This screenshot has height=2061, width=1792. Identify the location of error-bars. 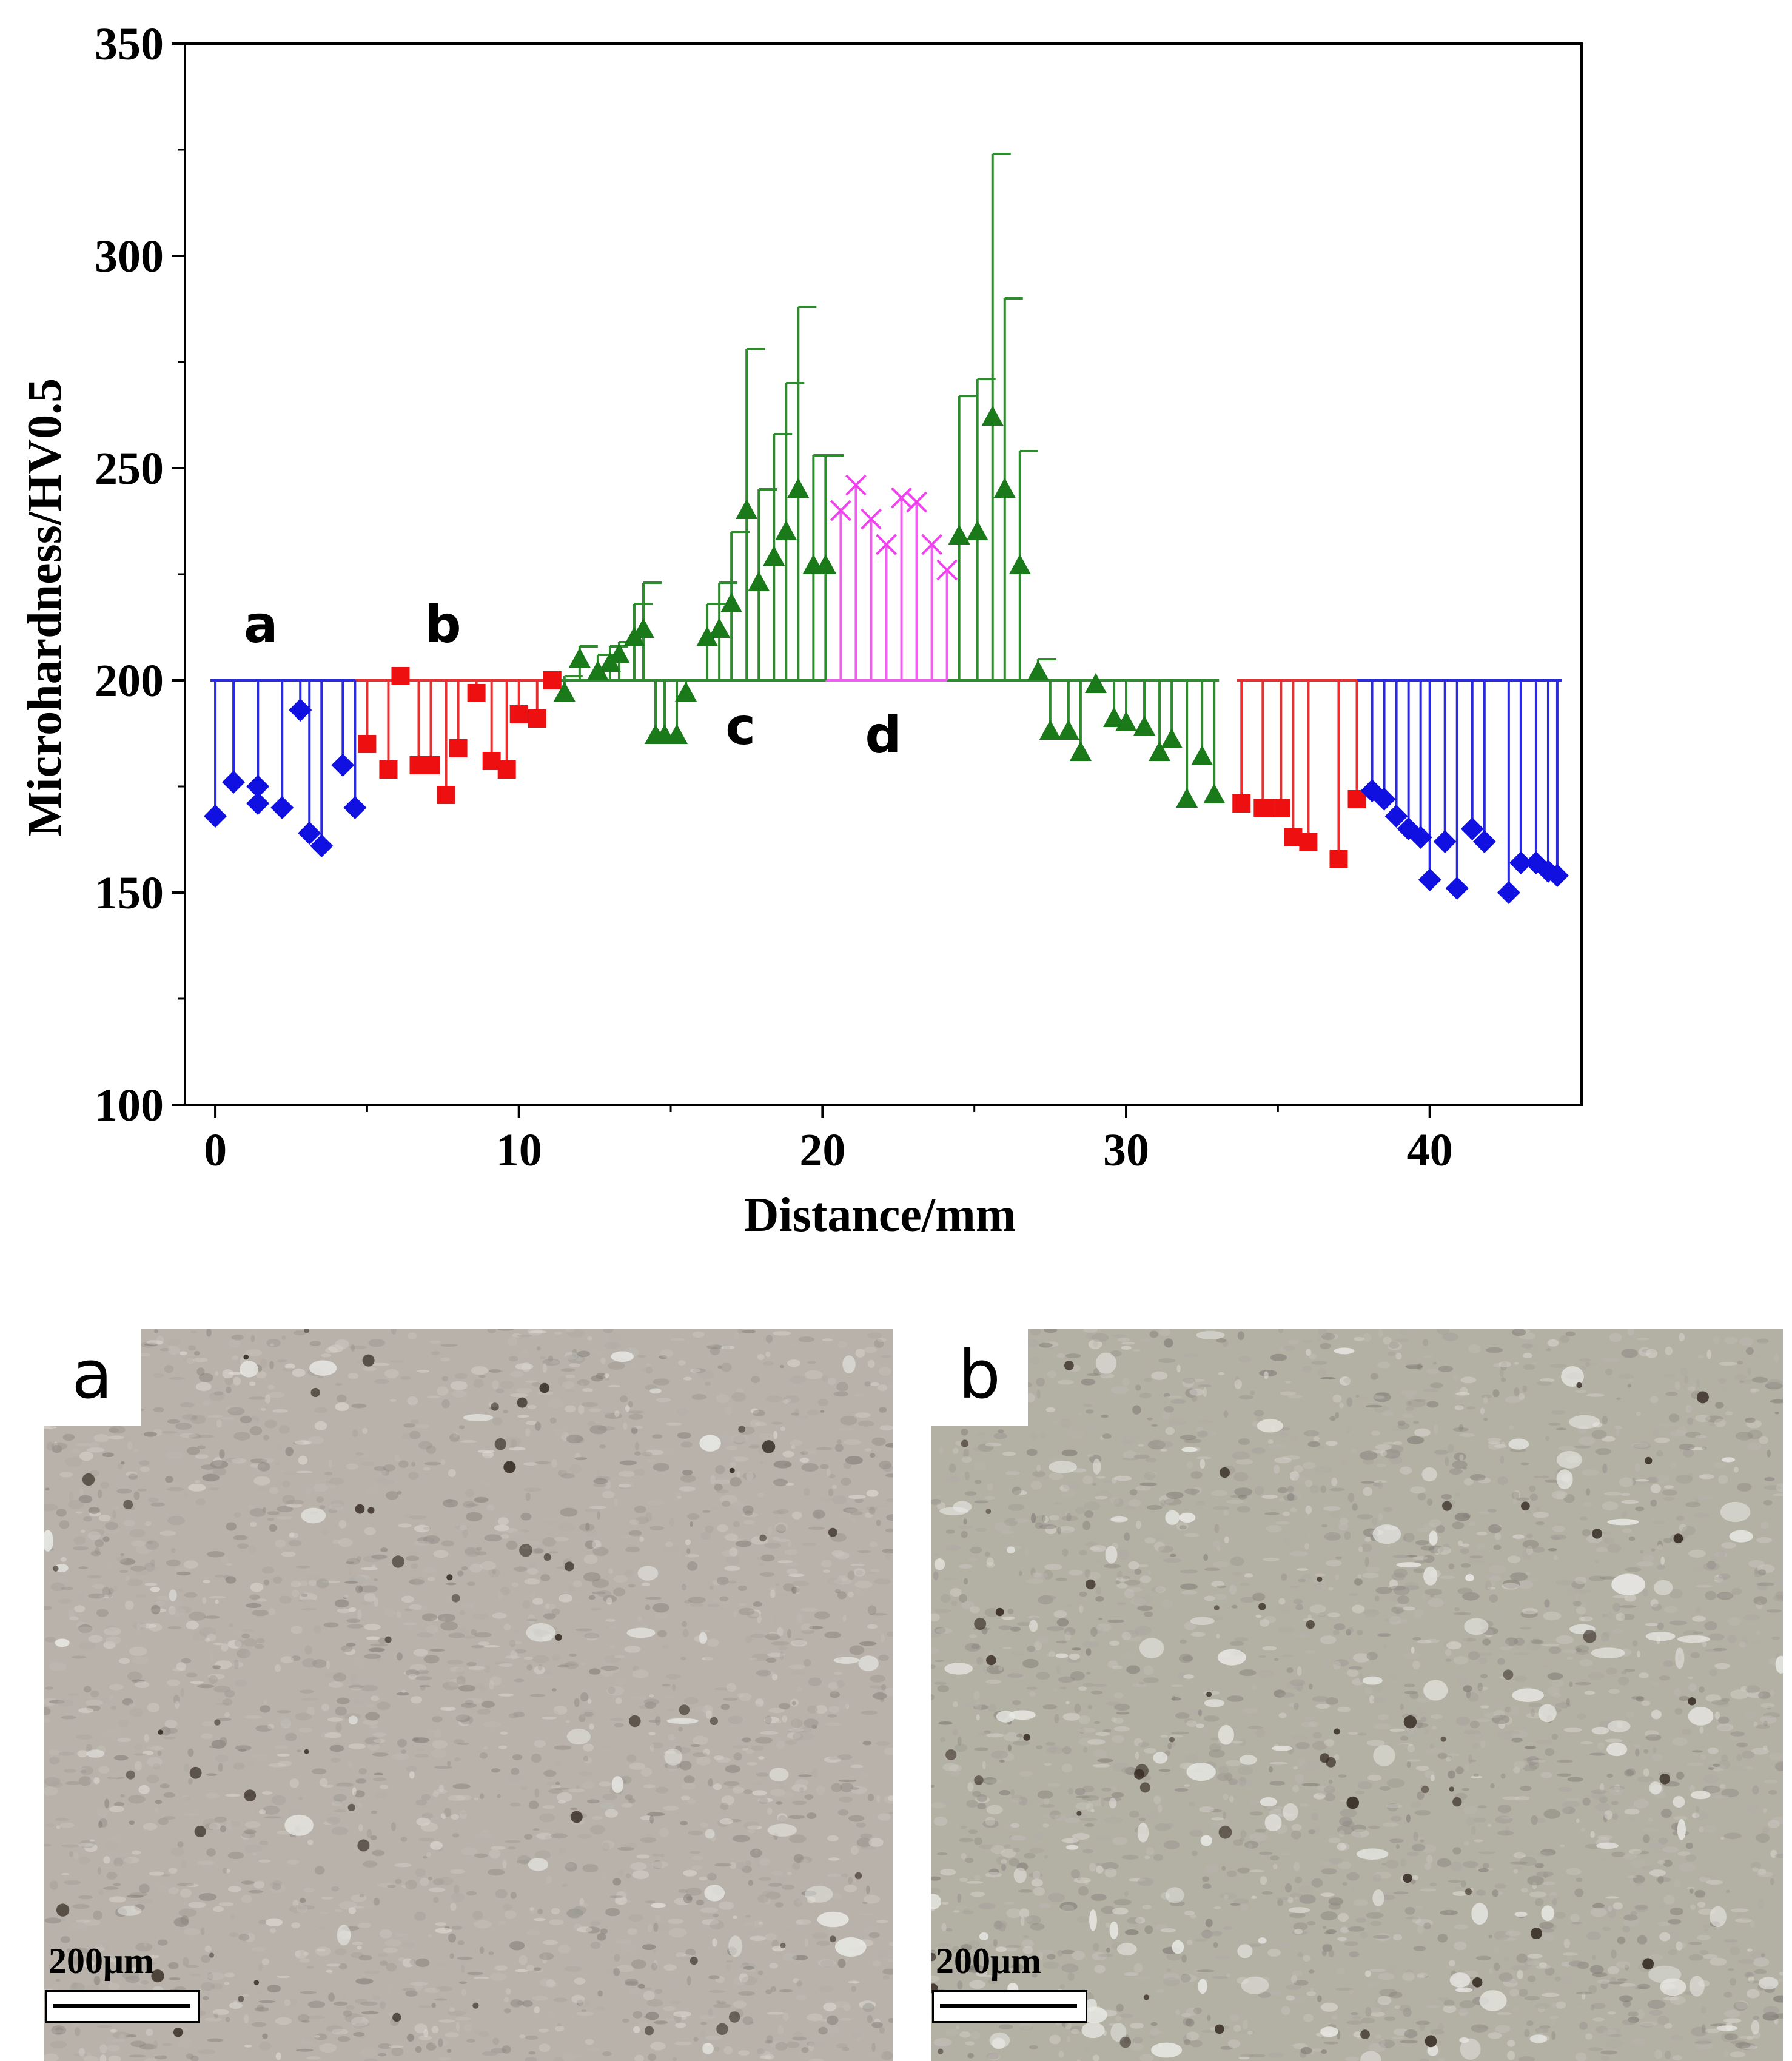
(810, 423).